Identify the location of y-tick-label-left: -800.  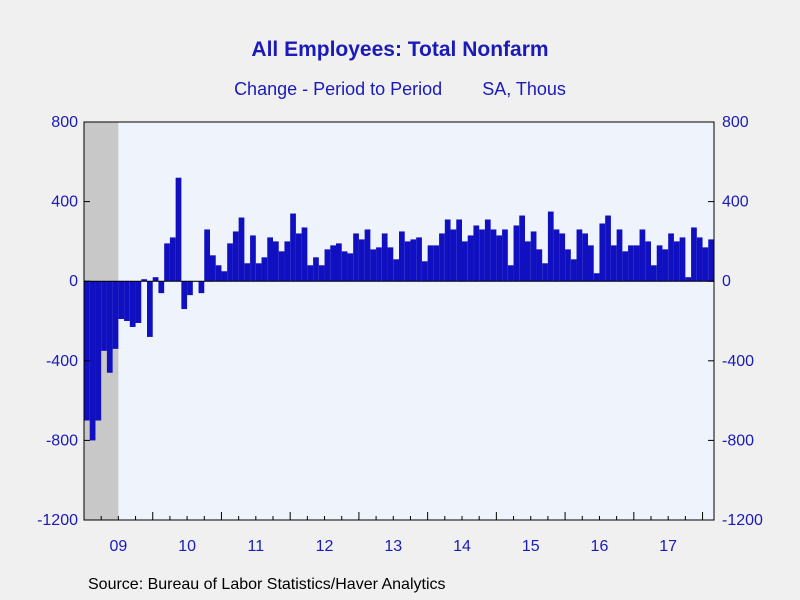
(62, 440).